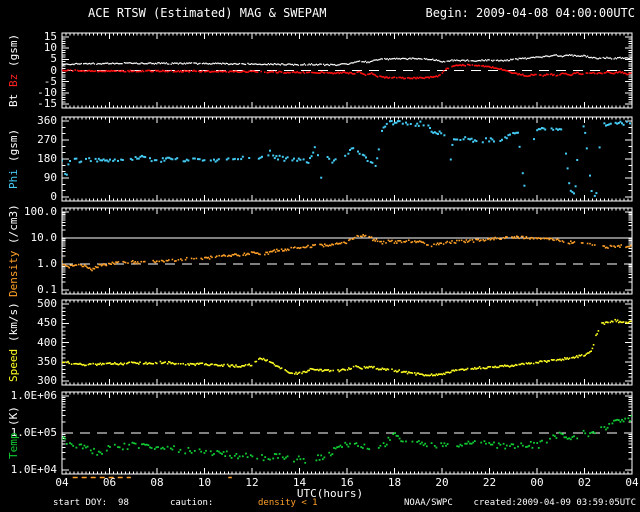  What do you see at coordinates (554, 503) in the screenshot?
I see `created-timestamp: created:2009-04-09 03:59:05UTC` at bounding box center [554, 503].